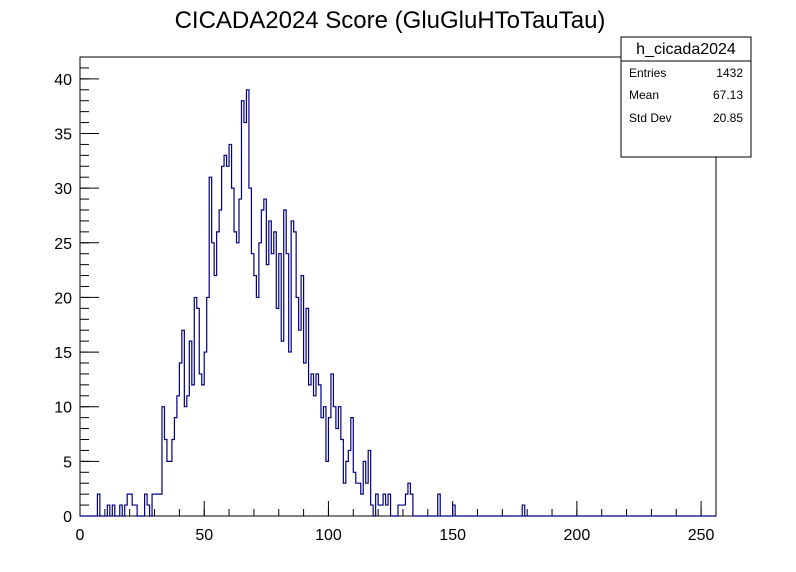  I want to click on x-tick-label: 200, so click(577, 535).